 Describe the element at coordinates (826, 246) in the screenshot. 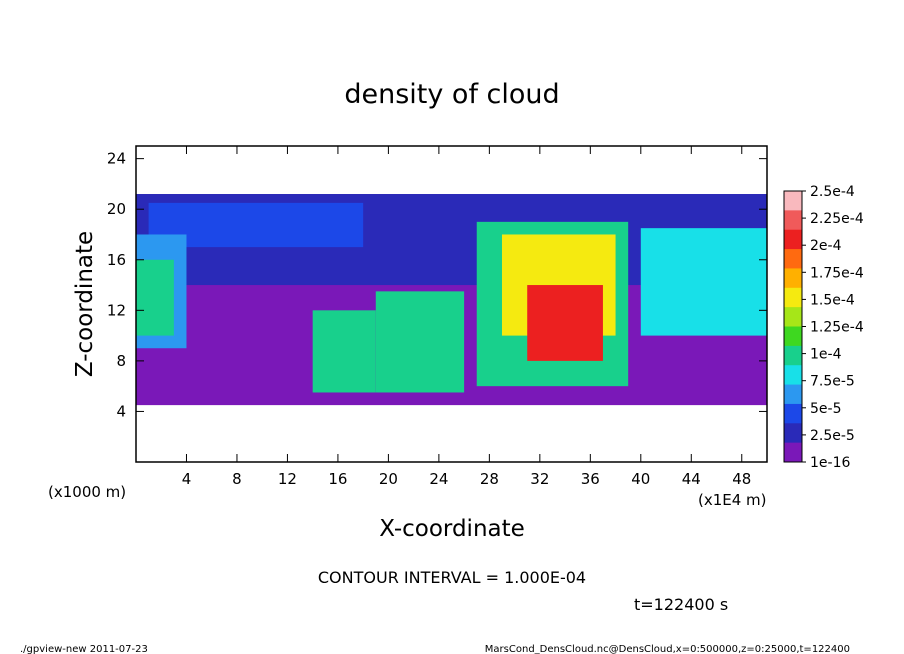

I see `colorbar-label: 2e-4` at that location.